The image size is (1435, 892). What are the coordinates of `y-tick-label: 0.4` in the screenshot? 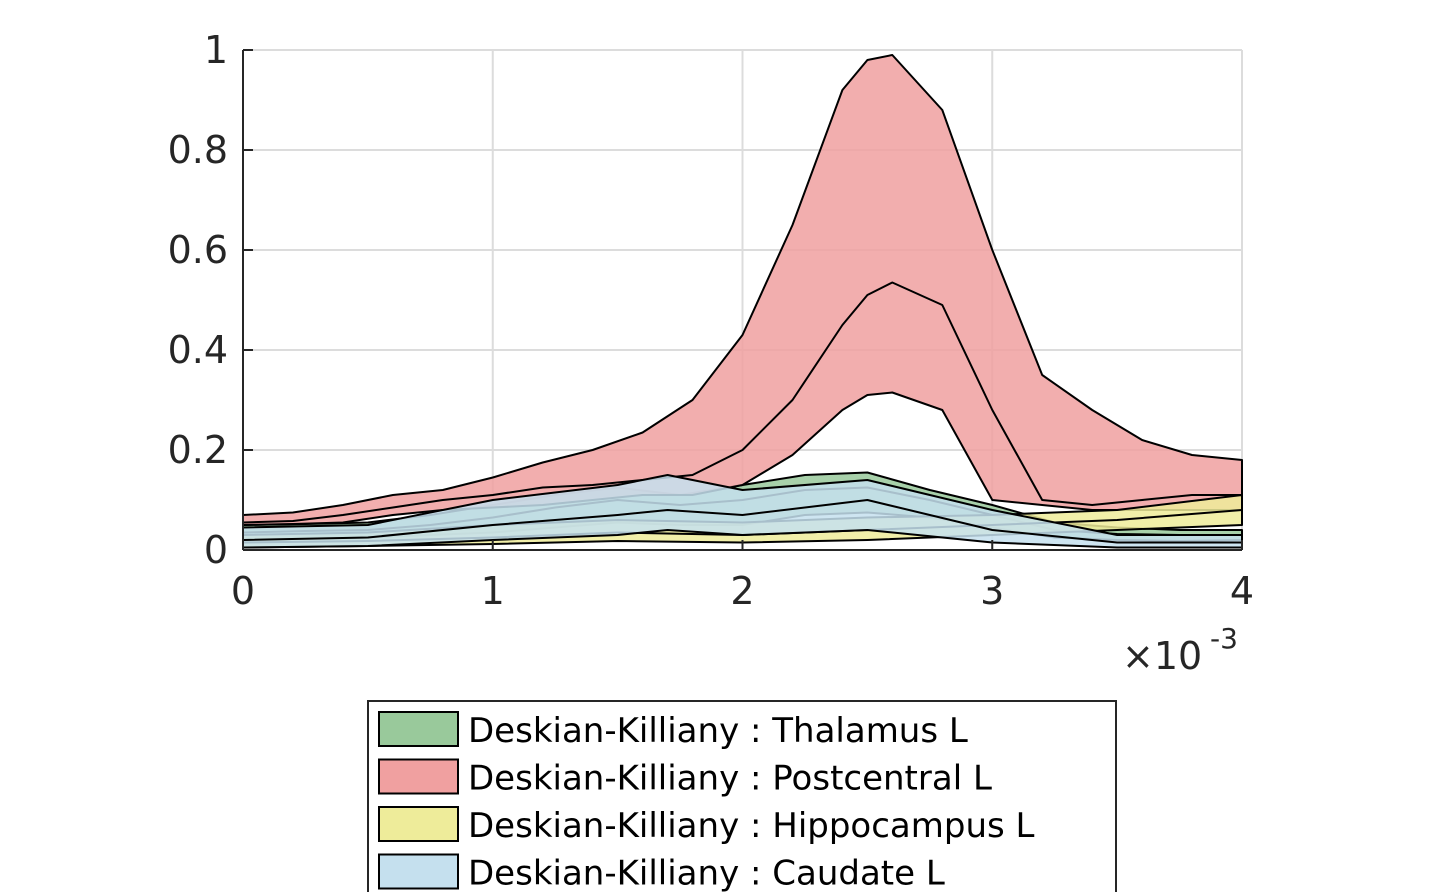 It's located at (198, 350).